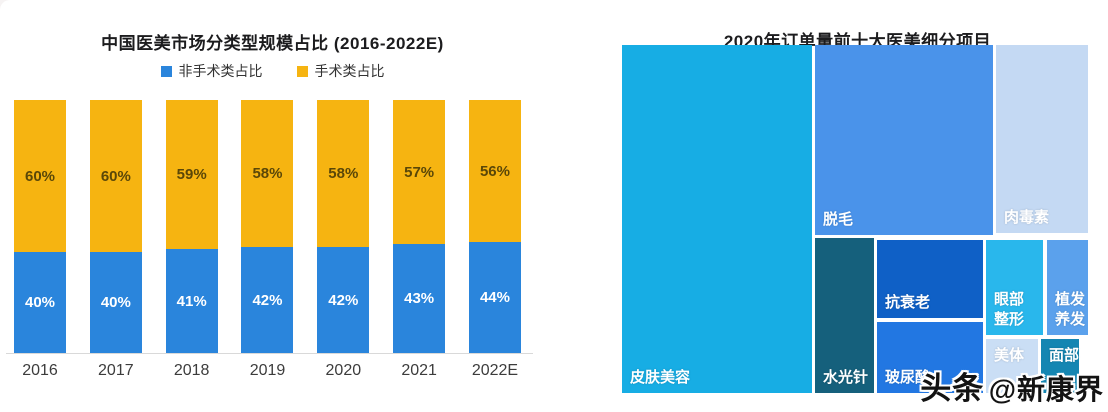 This screenshot has height=412, width=1108. I want to click on legend-item-surgical: 手术类占比, so click(340, 71).